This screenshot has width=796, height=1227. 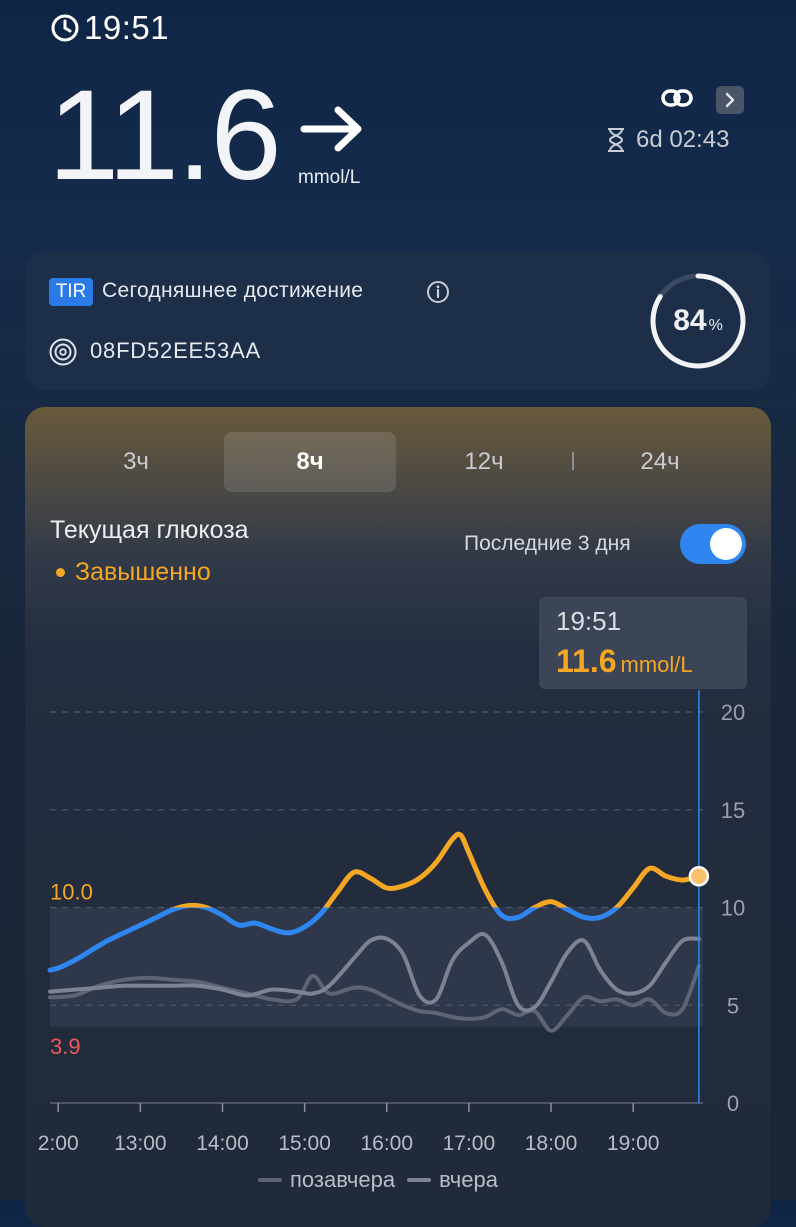 I want to click on more-button, so click(x=730, y=100).